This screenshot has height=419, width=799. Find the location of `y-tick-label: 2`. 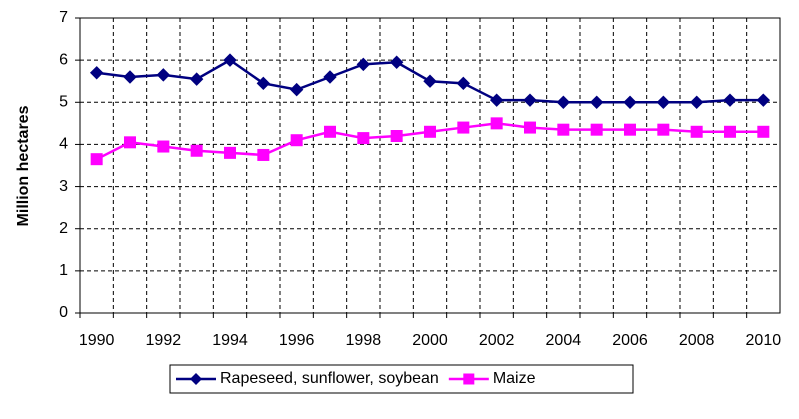

y-tick-label: 2 is located at coordinates (63, 228).